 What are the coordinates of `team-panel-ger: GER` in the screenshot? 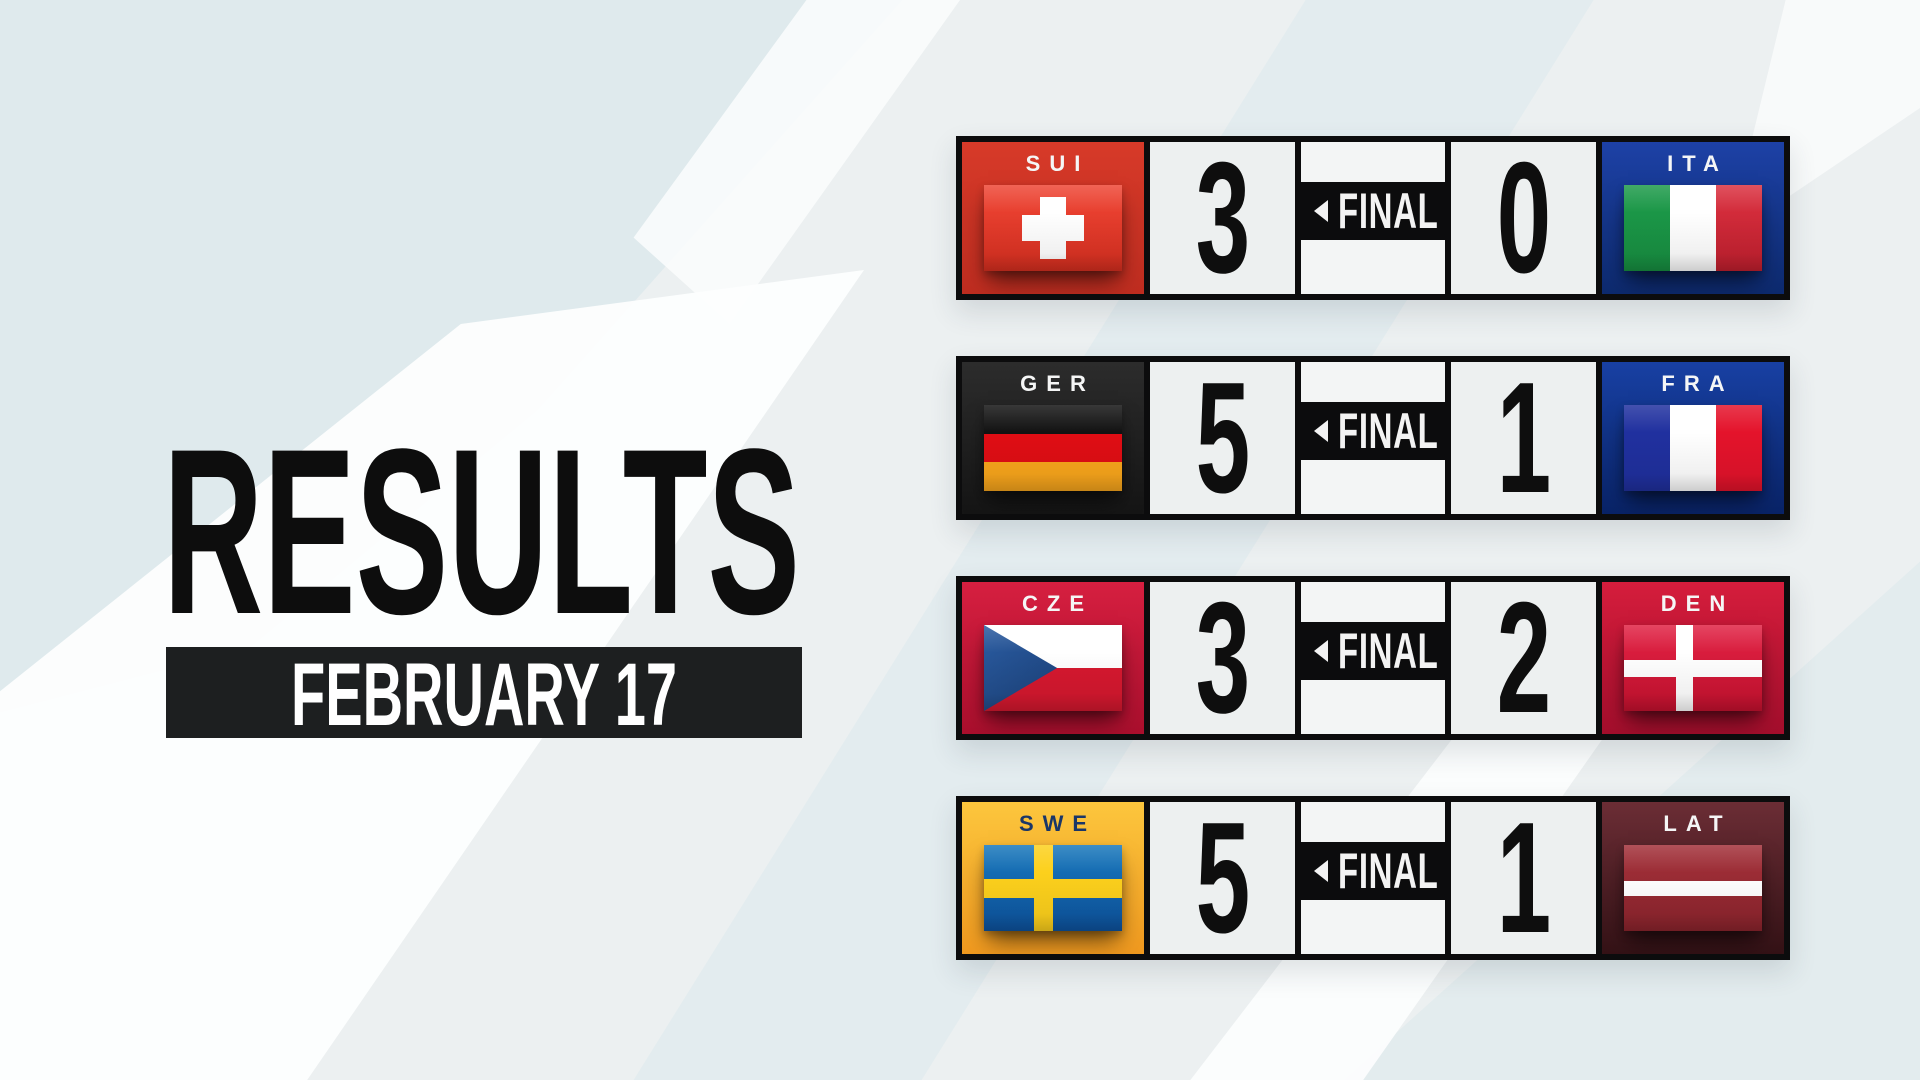 It's located at (1053, 438).